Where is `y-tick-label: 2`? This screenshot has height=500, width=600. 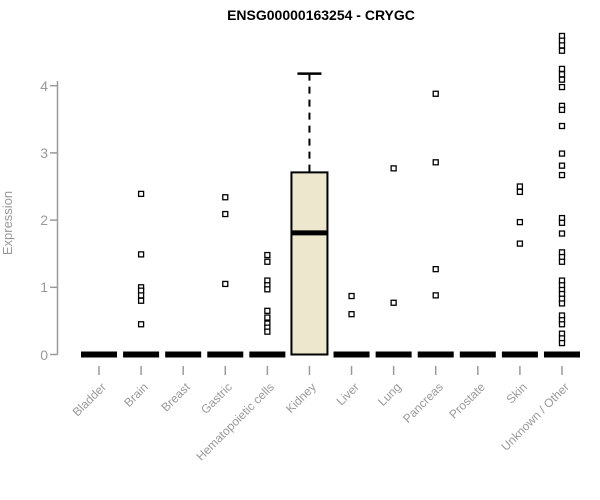 y-tick-label: 2 is located at coordinates (44, 220).